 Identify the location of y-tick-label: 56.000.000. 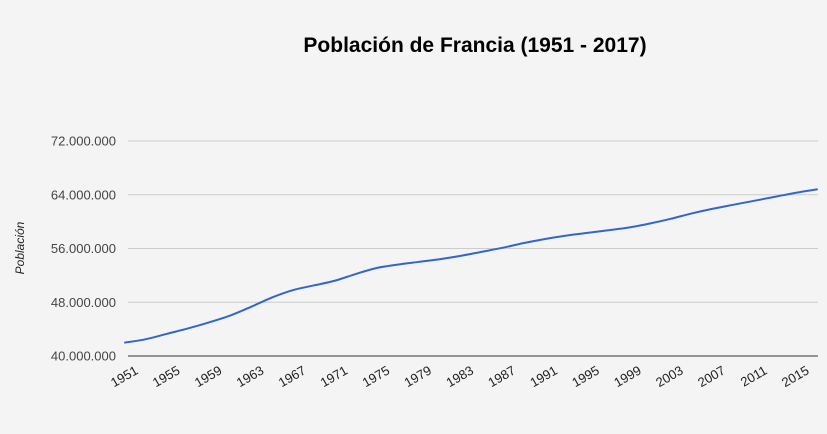
(83, 248).